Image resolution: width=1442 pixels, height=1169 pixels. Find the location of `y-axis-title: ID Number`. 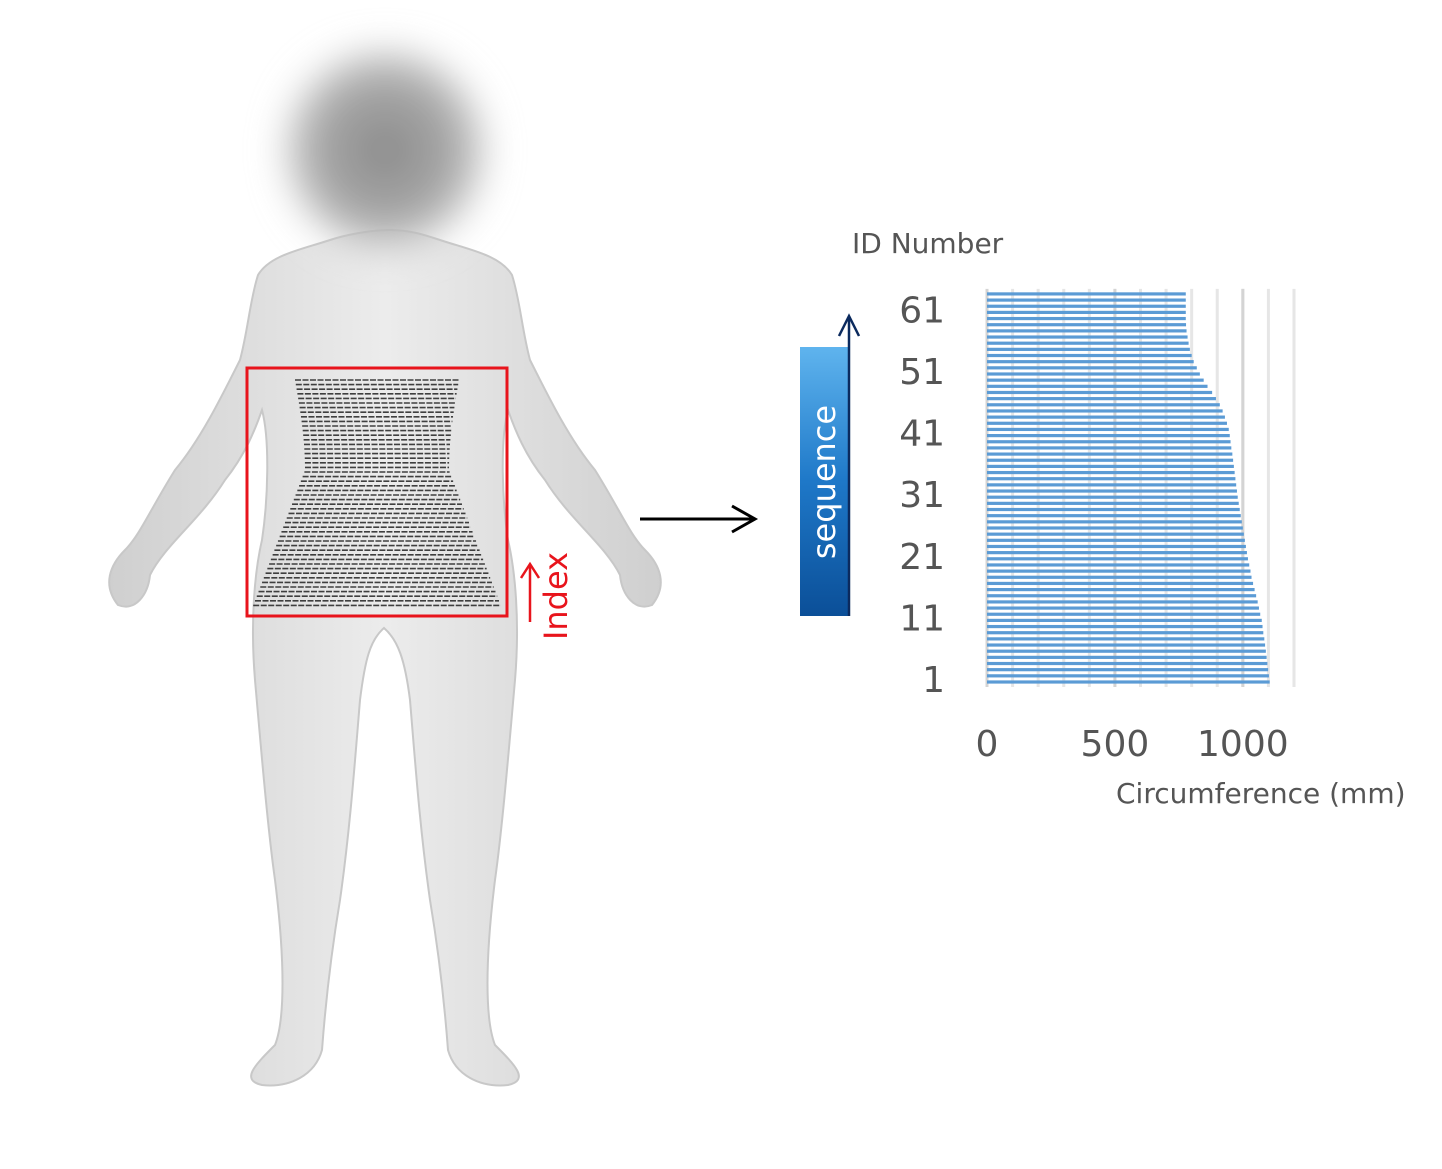

y-axis-title: ID Number is located at coordinates (928, 243).